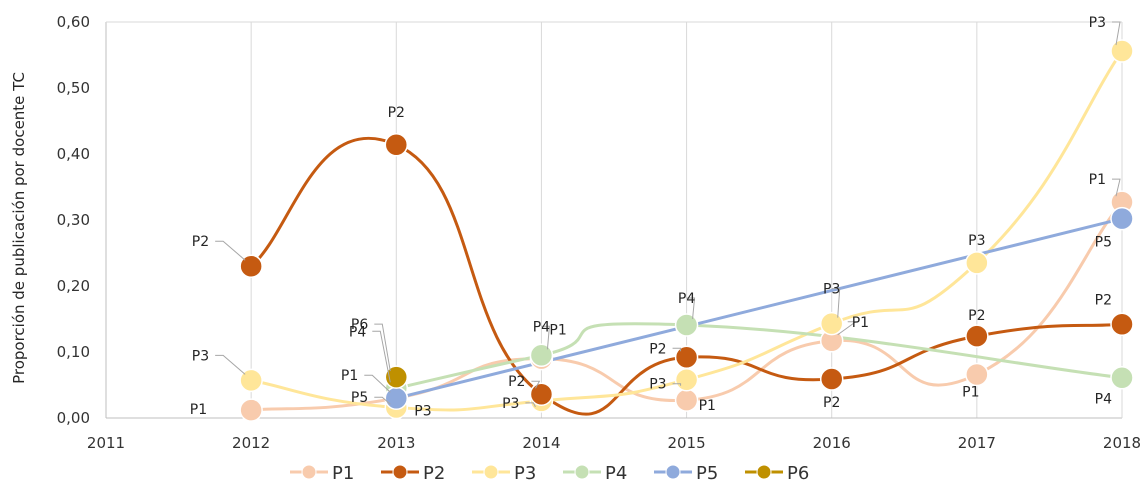  What do you see at coordinates (19, 228) in the screenshot?
I see `y-axis-label: Proporción de publicación por docente TC` at bounding box center [19, 228].